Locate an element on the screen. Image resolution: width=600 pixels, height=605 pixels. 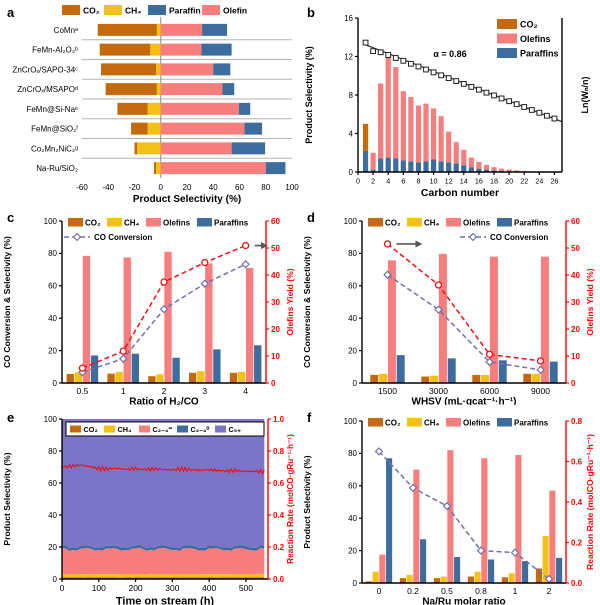
svg-text: 22 is located at coordinates (524, 181).